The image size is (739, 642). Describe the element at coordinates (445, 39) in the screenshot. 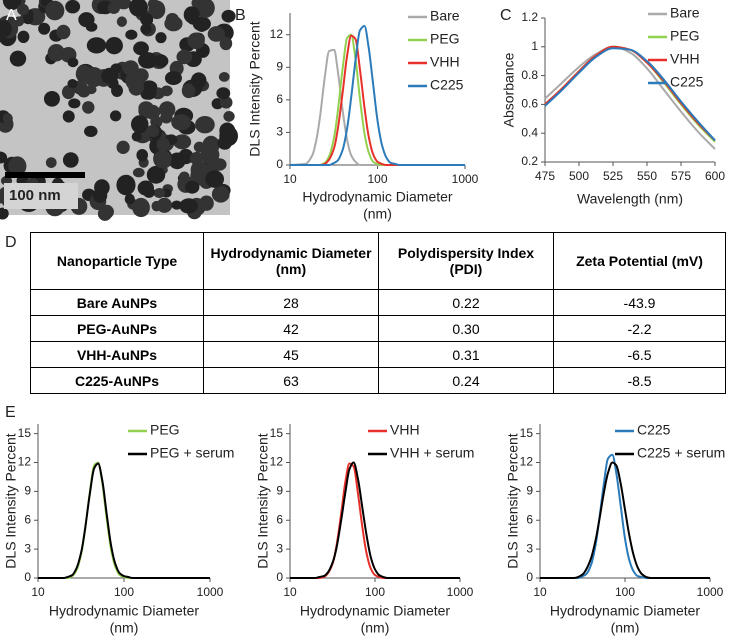

I see `legend-label: PEG` at that location.